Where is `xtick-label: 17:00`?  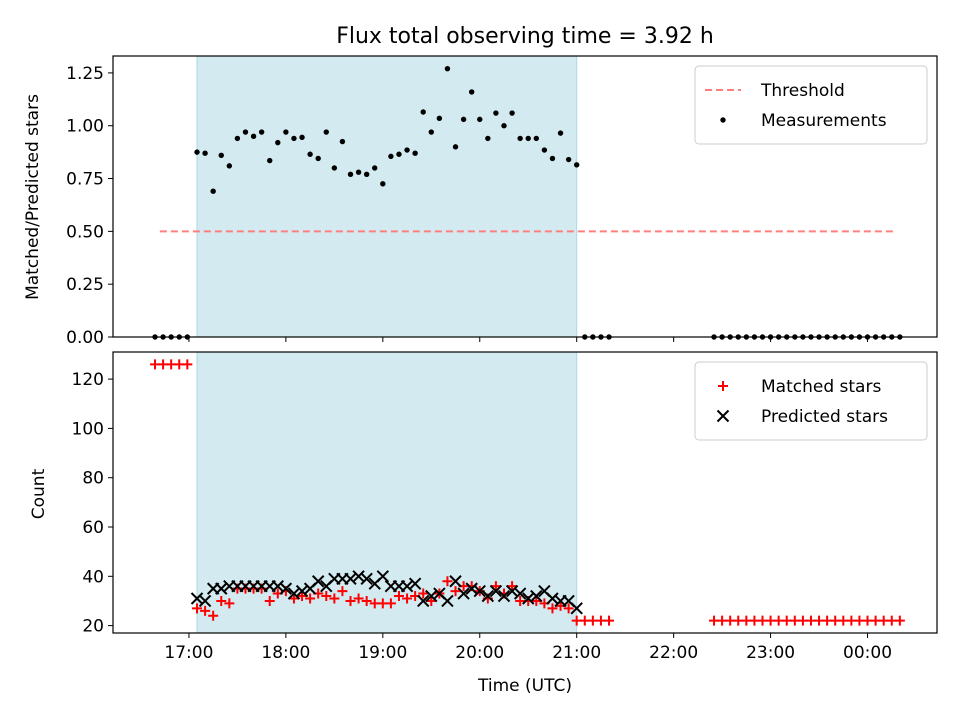 xtick-label: 17:00 is located at coordinates (188, 653).